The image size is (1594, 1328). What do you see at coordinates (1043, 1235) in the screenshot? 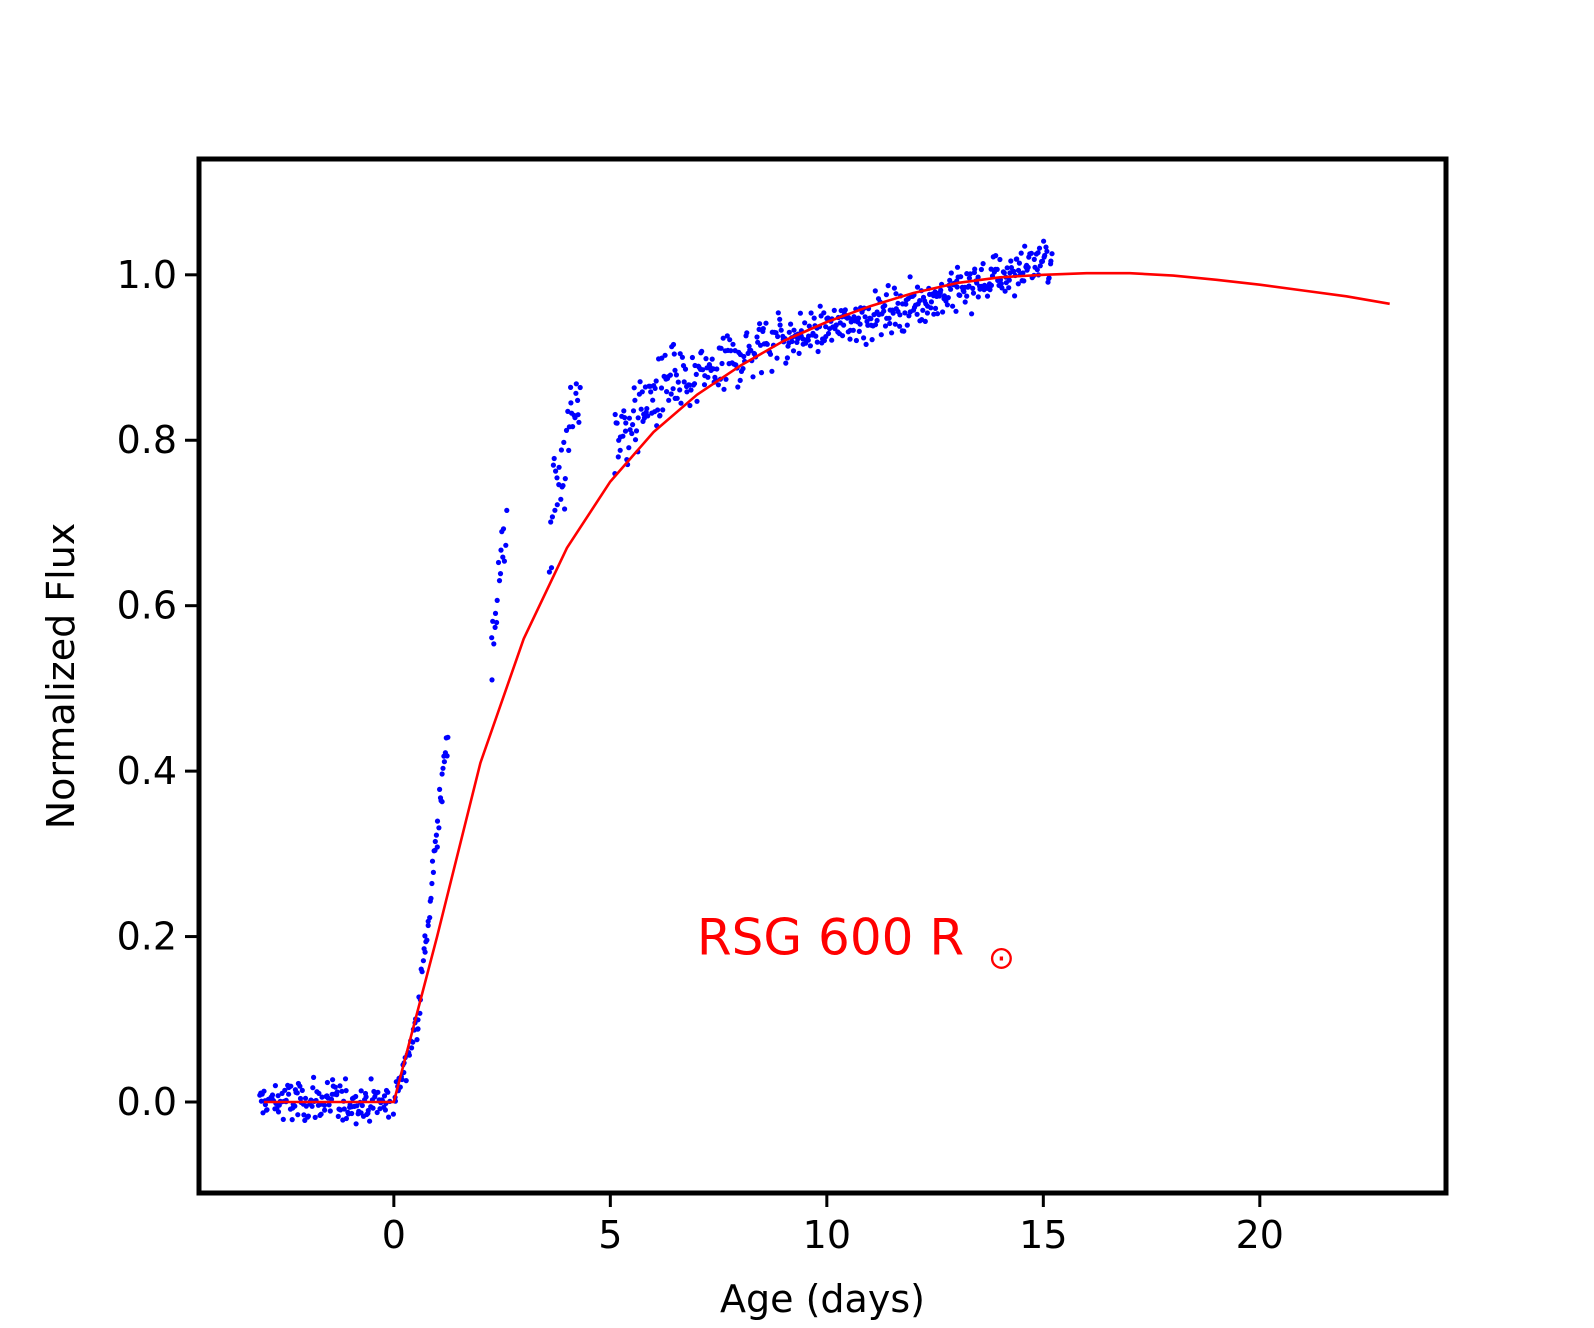
I see `x-tick-label: 15` at bounding box center [1043, 1235].